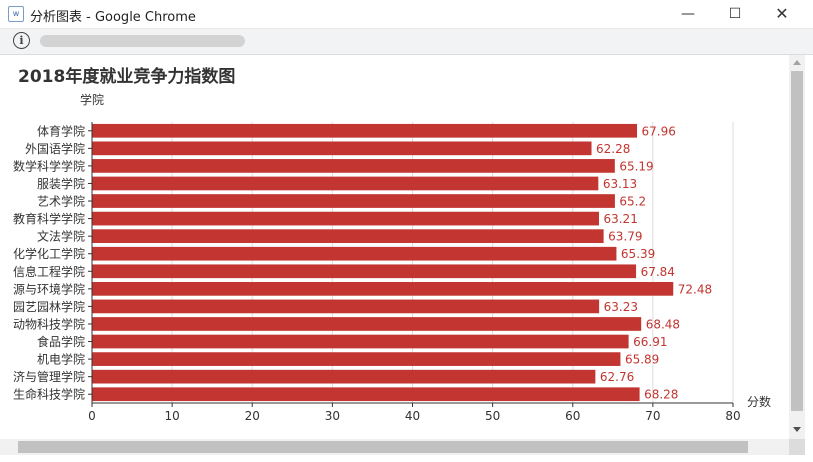 The height and width of the screenshot is (462, 813). What do you see at coordinates (61, 201) in the screenshot?
I see `category-label: 艺术学院` at bounding box center [61, 201].